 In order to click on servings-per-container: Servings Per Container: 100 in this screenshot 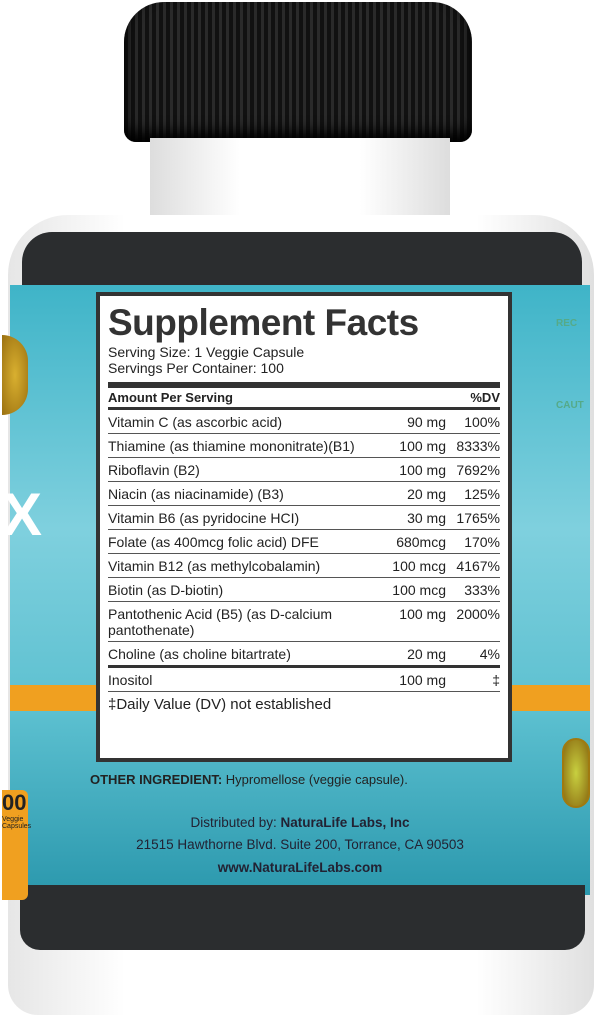, I will do `click(196, 368)`.